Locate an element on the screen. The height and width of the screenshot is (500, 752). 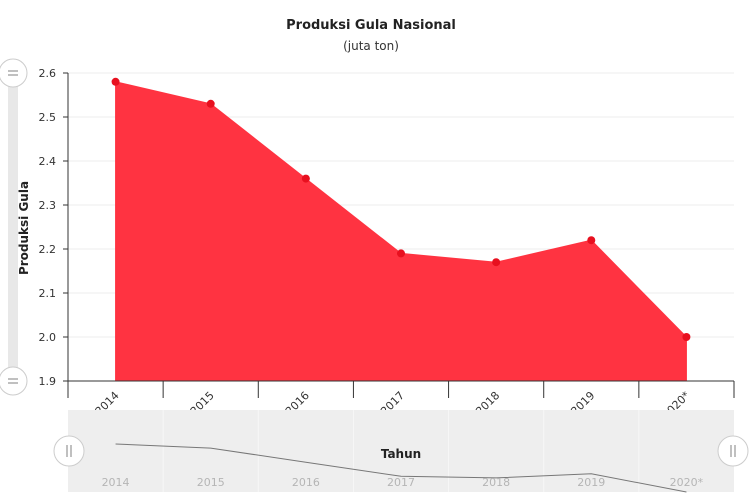
navigator-tick-label: 2015 is located at coordinates (211, 482).